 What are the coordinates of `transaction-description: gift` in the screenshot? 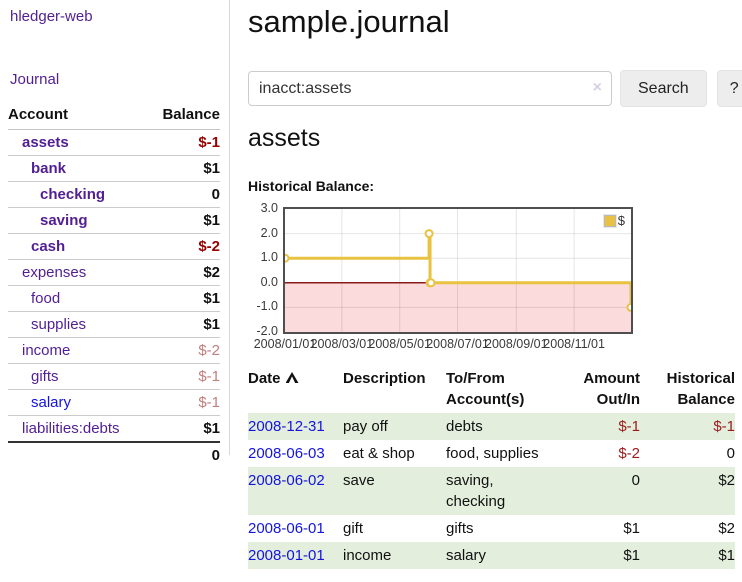 It's located at (353, 528).